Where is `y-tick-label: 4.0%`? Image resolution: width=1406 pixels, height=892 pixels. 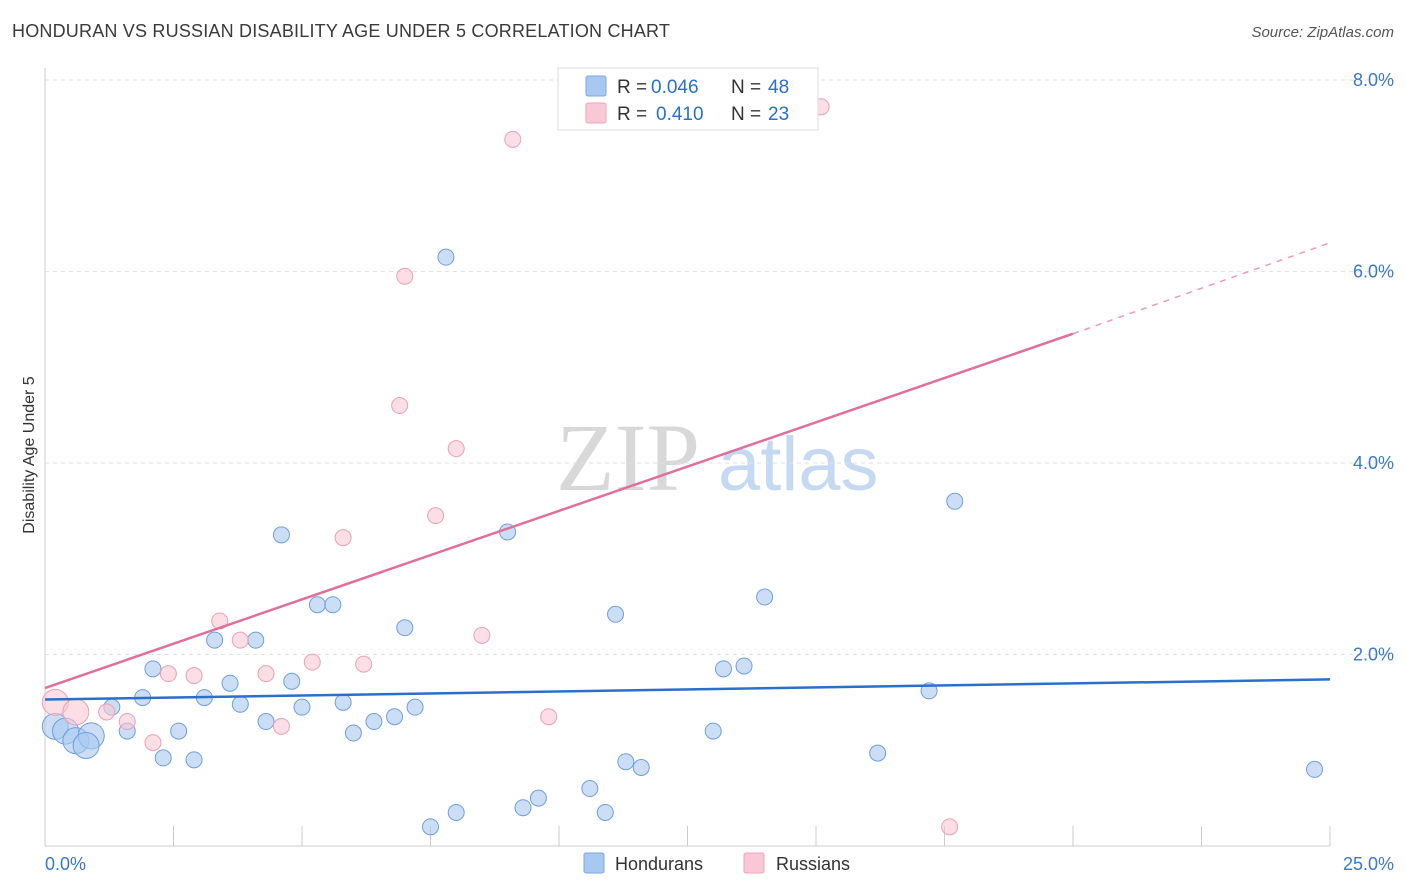
y-tick-label: 4.0% is located at coordinates (1373, 463).